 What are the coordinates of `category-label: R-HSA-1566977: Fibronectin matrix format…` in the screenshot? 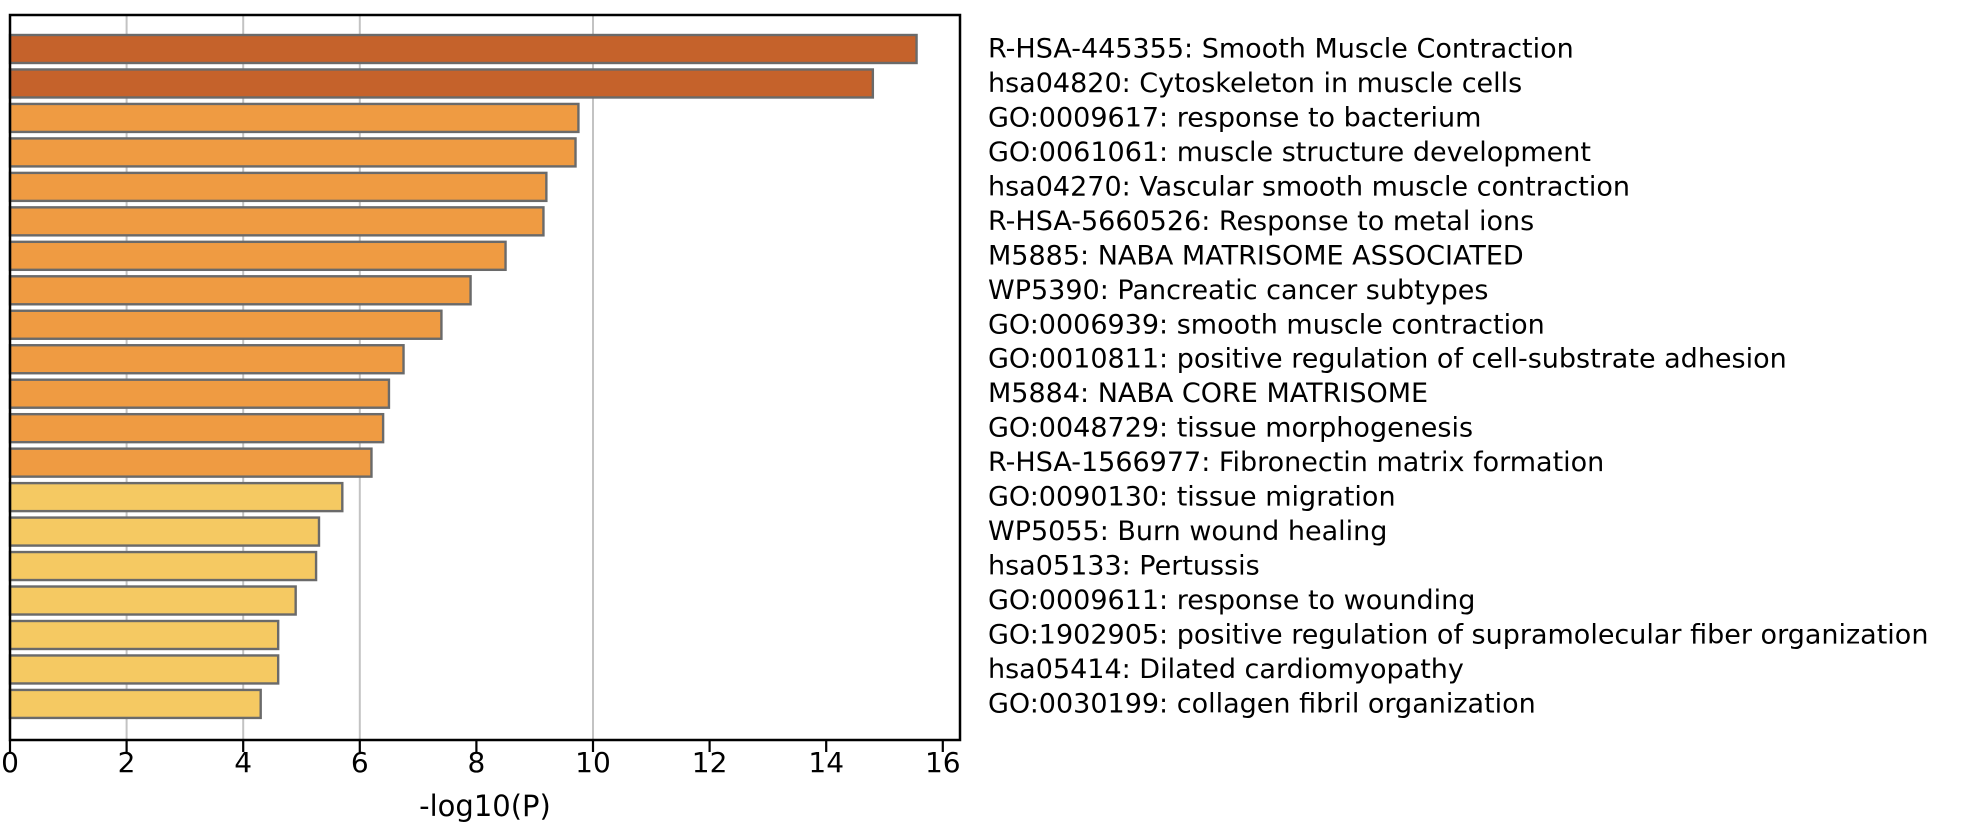 It's located at (1296, 462).